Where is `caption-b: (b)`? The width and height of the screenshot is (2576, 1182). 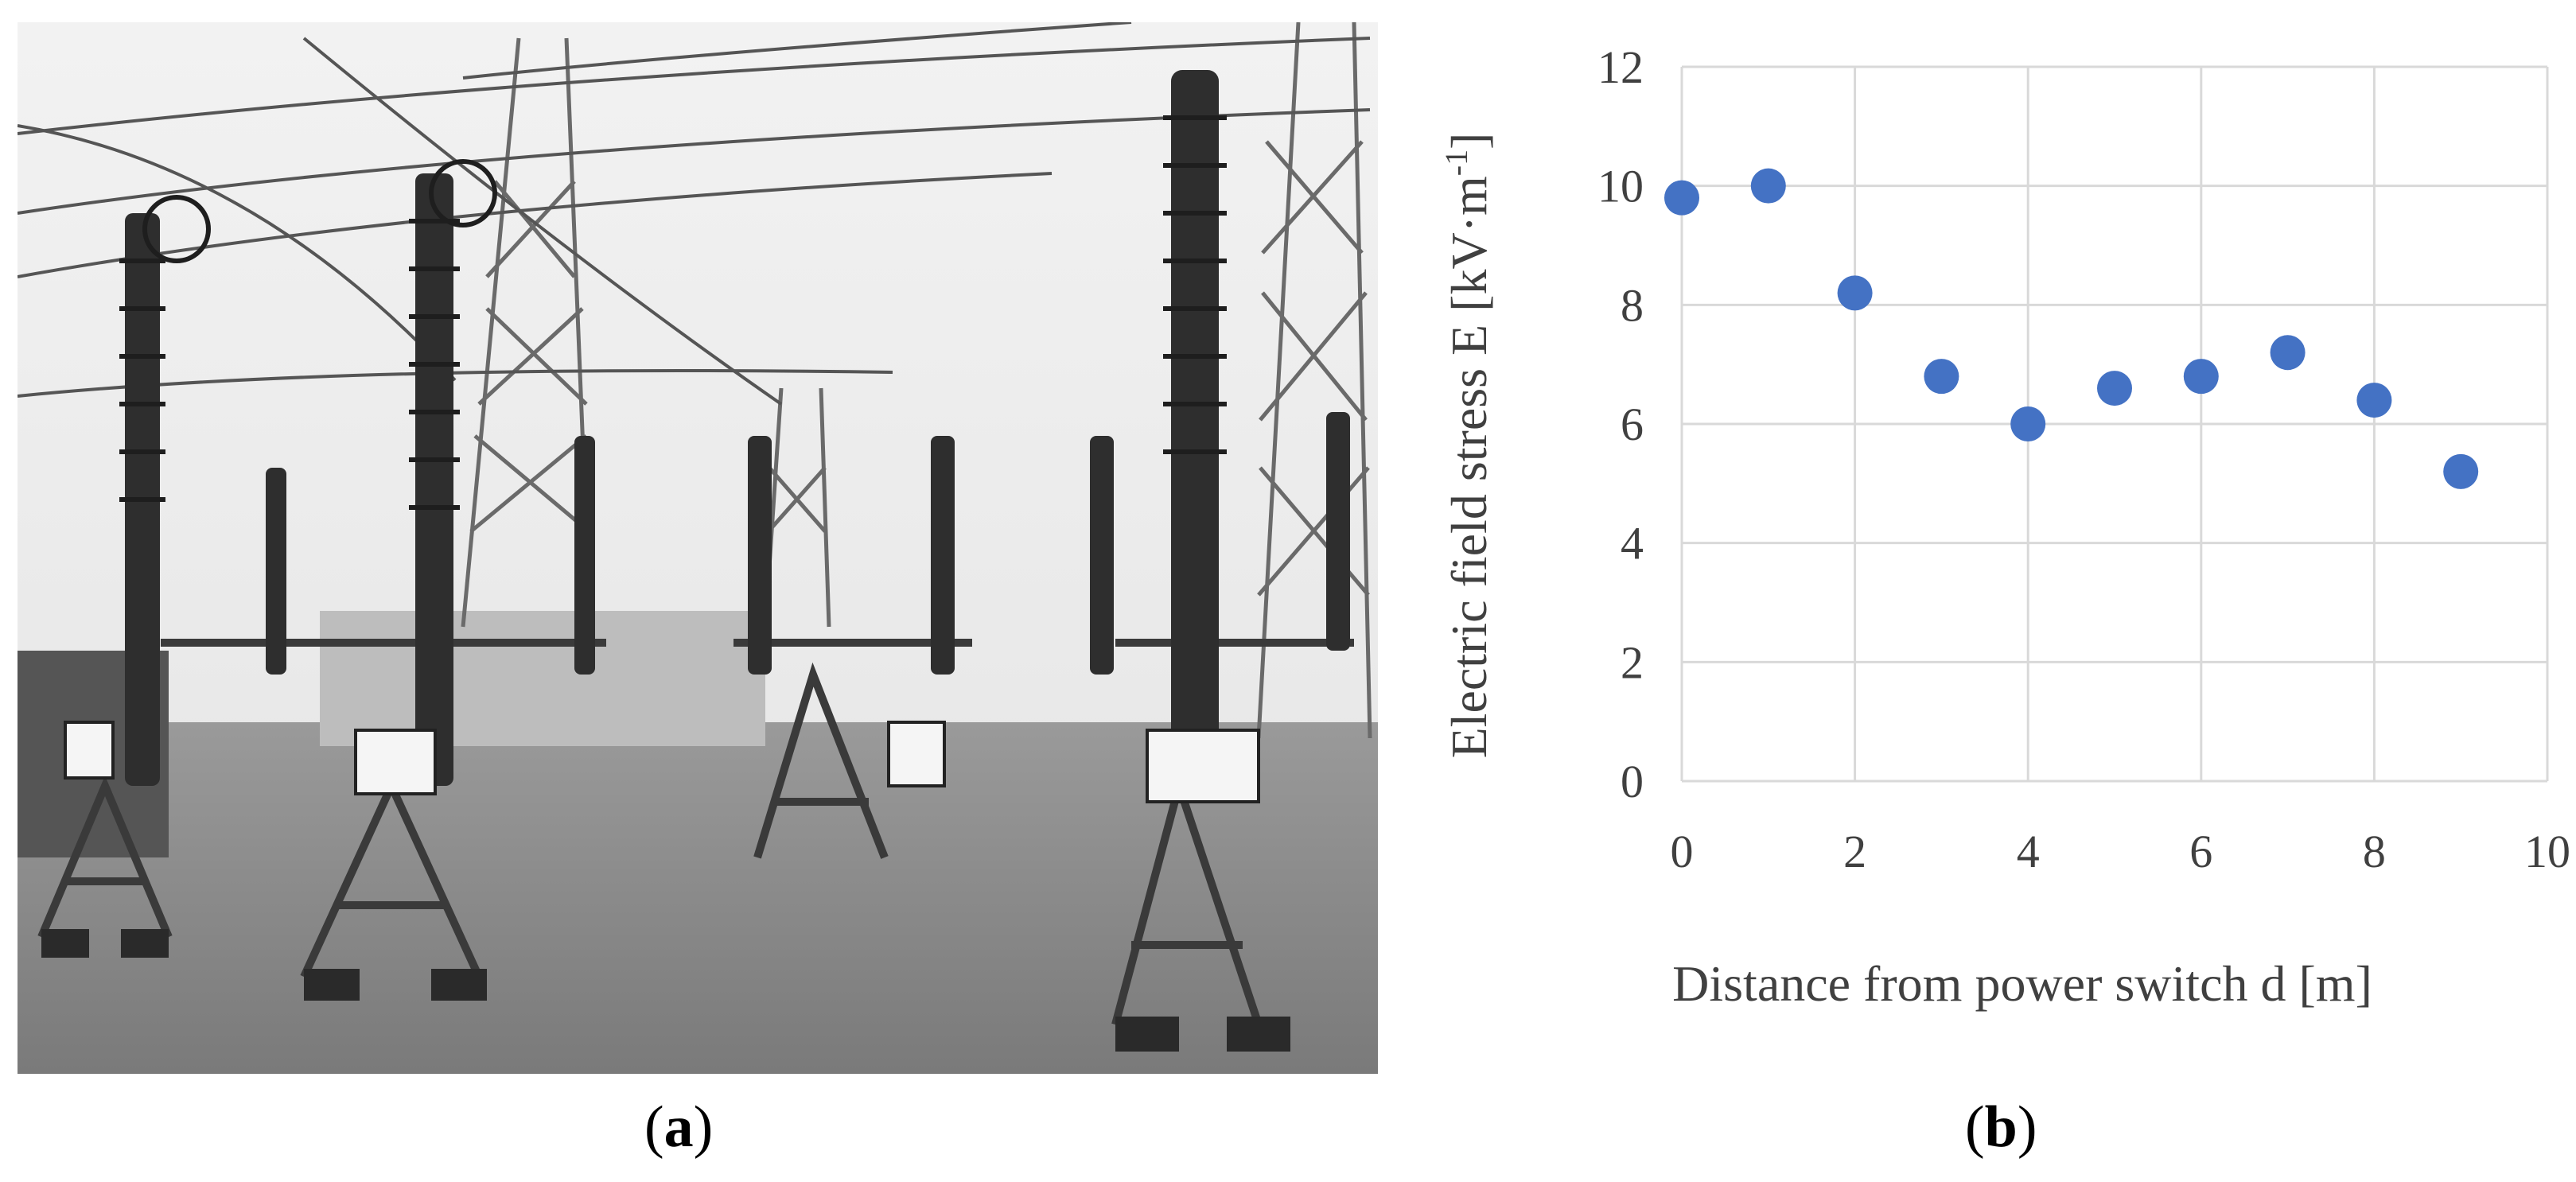 caption-b: (b) is located at coordinates (2001, 1127).